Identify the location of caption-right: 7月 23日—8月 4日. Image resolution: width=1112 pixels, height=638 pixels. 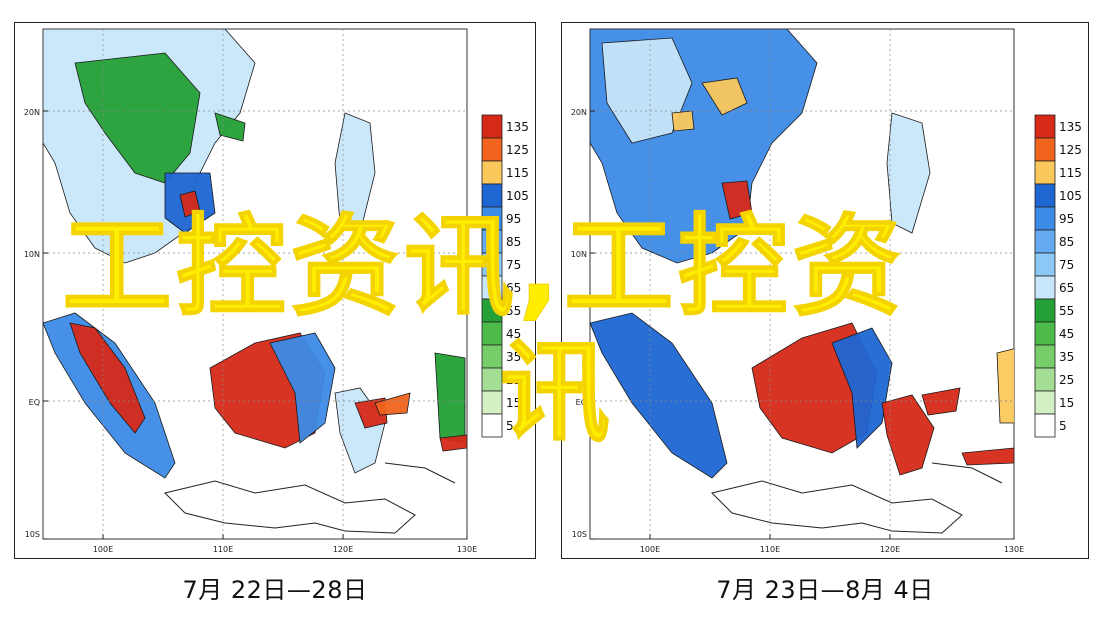
(825, 590).